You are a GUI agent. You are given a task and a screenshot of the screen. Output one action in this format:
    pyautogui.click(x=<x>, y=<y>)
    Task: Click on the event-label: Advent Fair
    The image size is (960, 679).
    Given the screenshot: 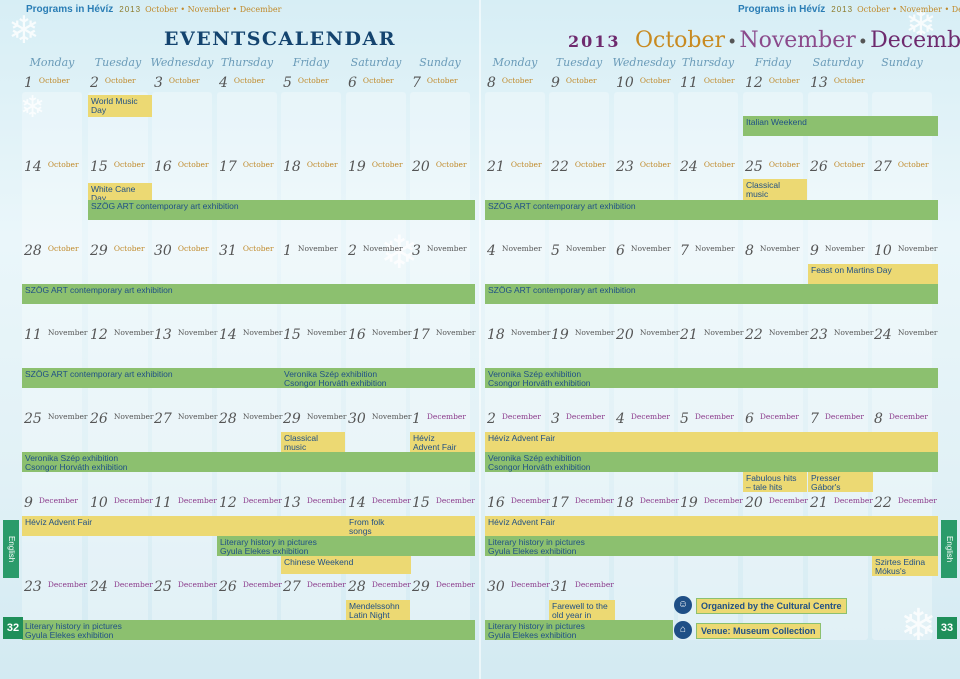 What is the action you would take?
    pyautogui.click(x=435, y=447)
    